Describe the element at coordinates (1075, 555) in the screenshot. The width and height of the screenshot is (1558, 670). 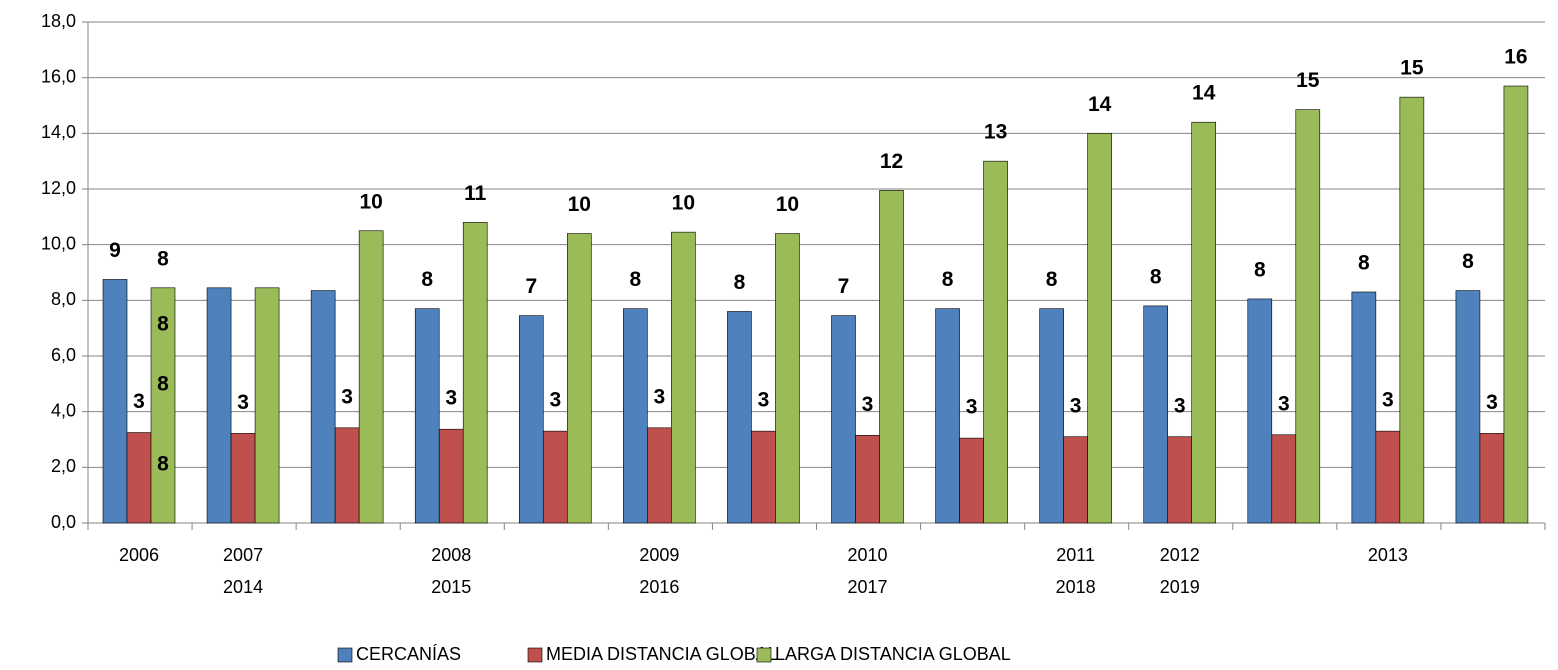
I see `x-tick-label: 2011` at that location.